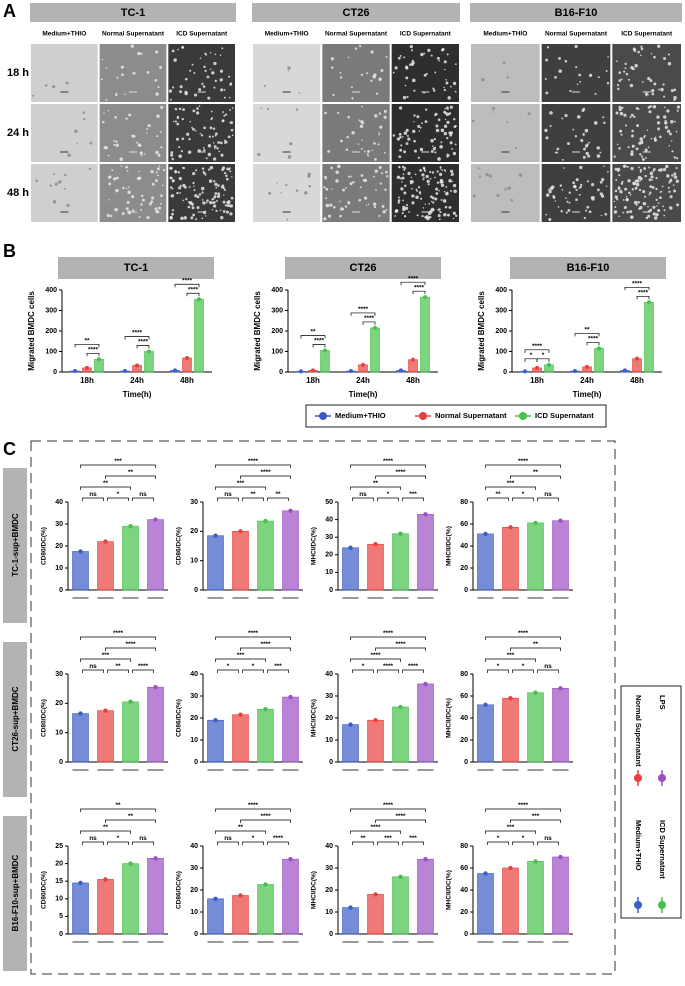  Describe the element at coordinates (59, 881) in the screenshot. I see `y-tick-label: 15` at that location.